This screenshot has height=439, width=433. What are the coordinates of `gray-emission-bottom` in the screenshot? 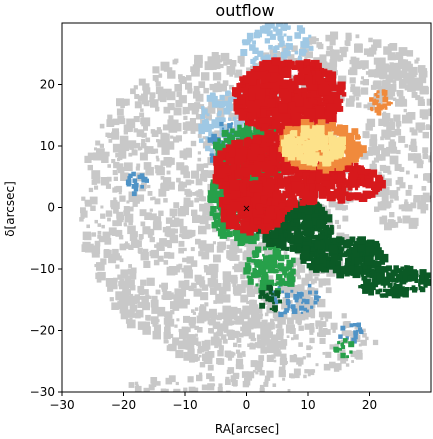 It's located at (209, 381).